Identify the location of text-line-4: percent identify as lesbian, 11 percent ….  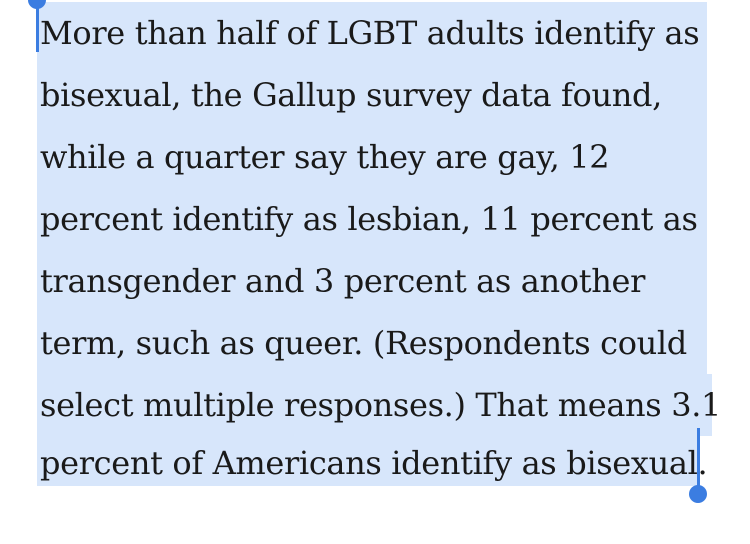
(372, 219).